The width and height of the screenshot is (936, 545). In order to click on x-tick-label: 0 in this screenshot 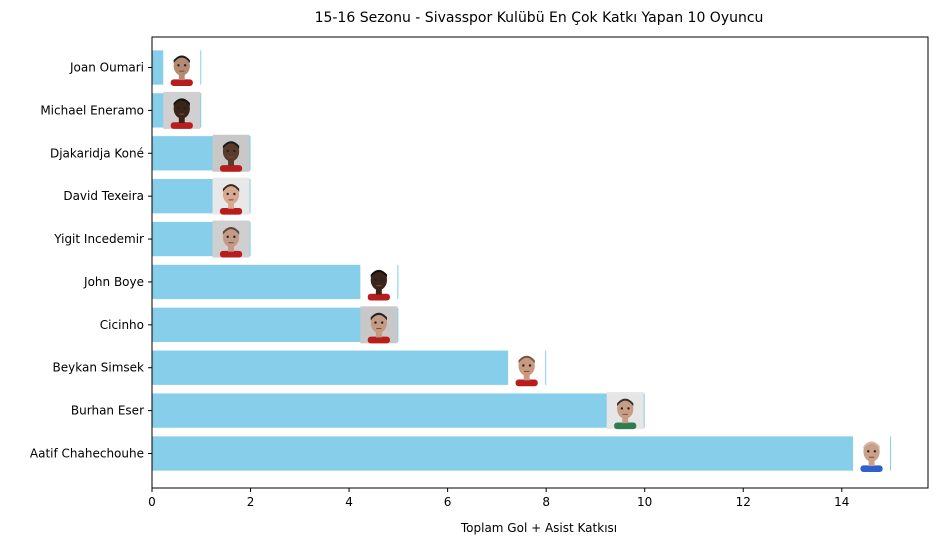, I will do `click(152, 502)`.